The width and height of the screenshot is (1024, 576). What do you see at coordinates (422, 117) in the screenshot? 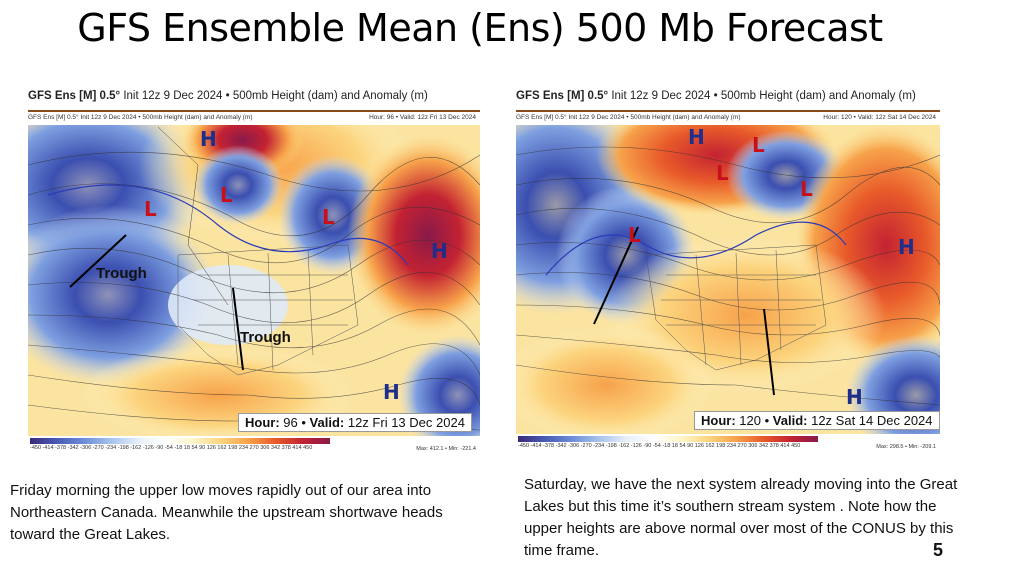
I see `map-subheader-valid: Hour: 96 • Valid: 12z Fri 13 Dec 2024` at bounding box center [422, 117].